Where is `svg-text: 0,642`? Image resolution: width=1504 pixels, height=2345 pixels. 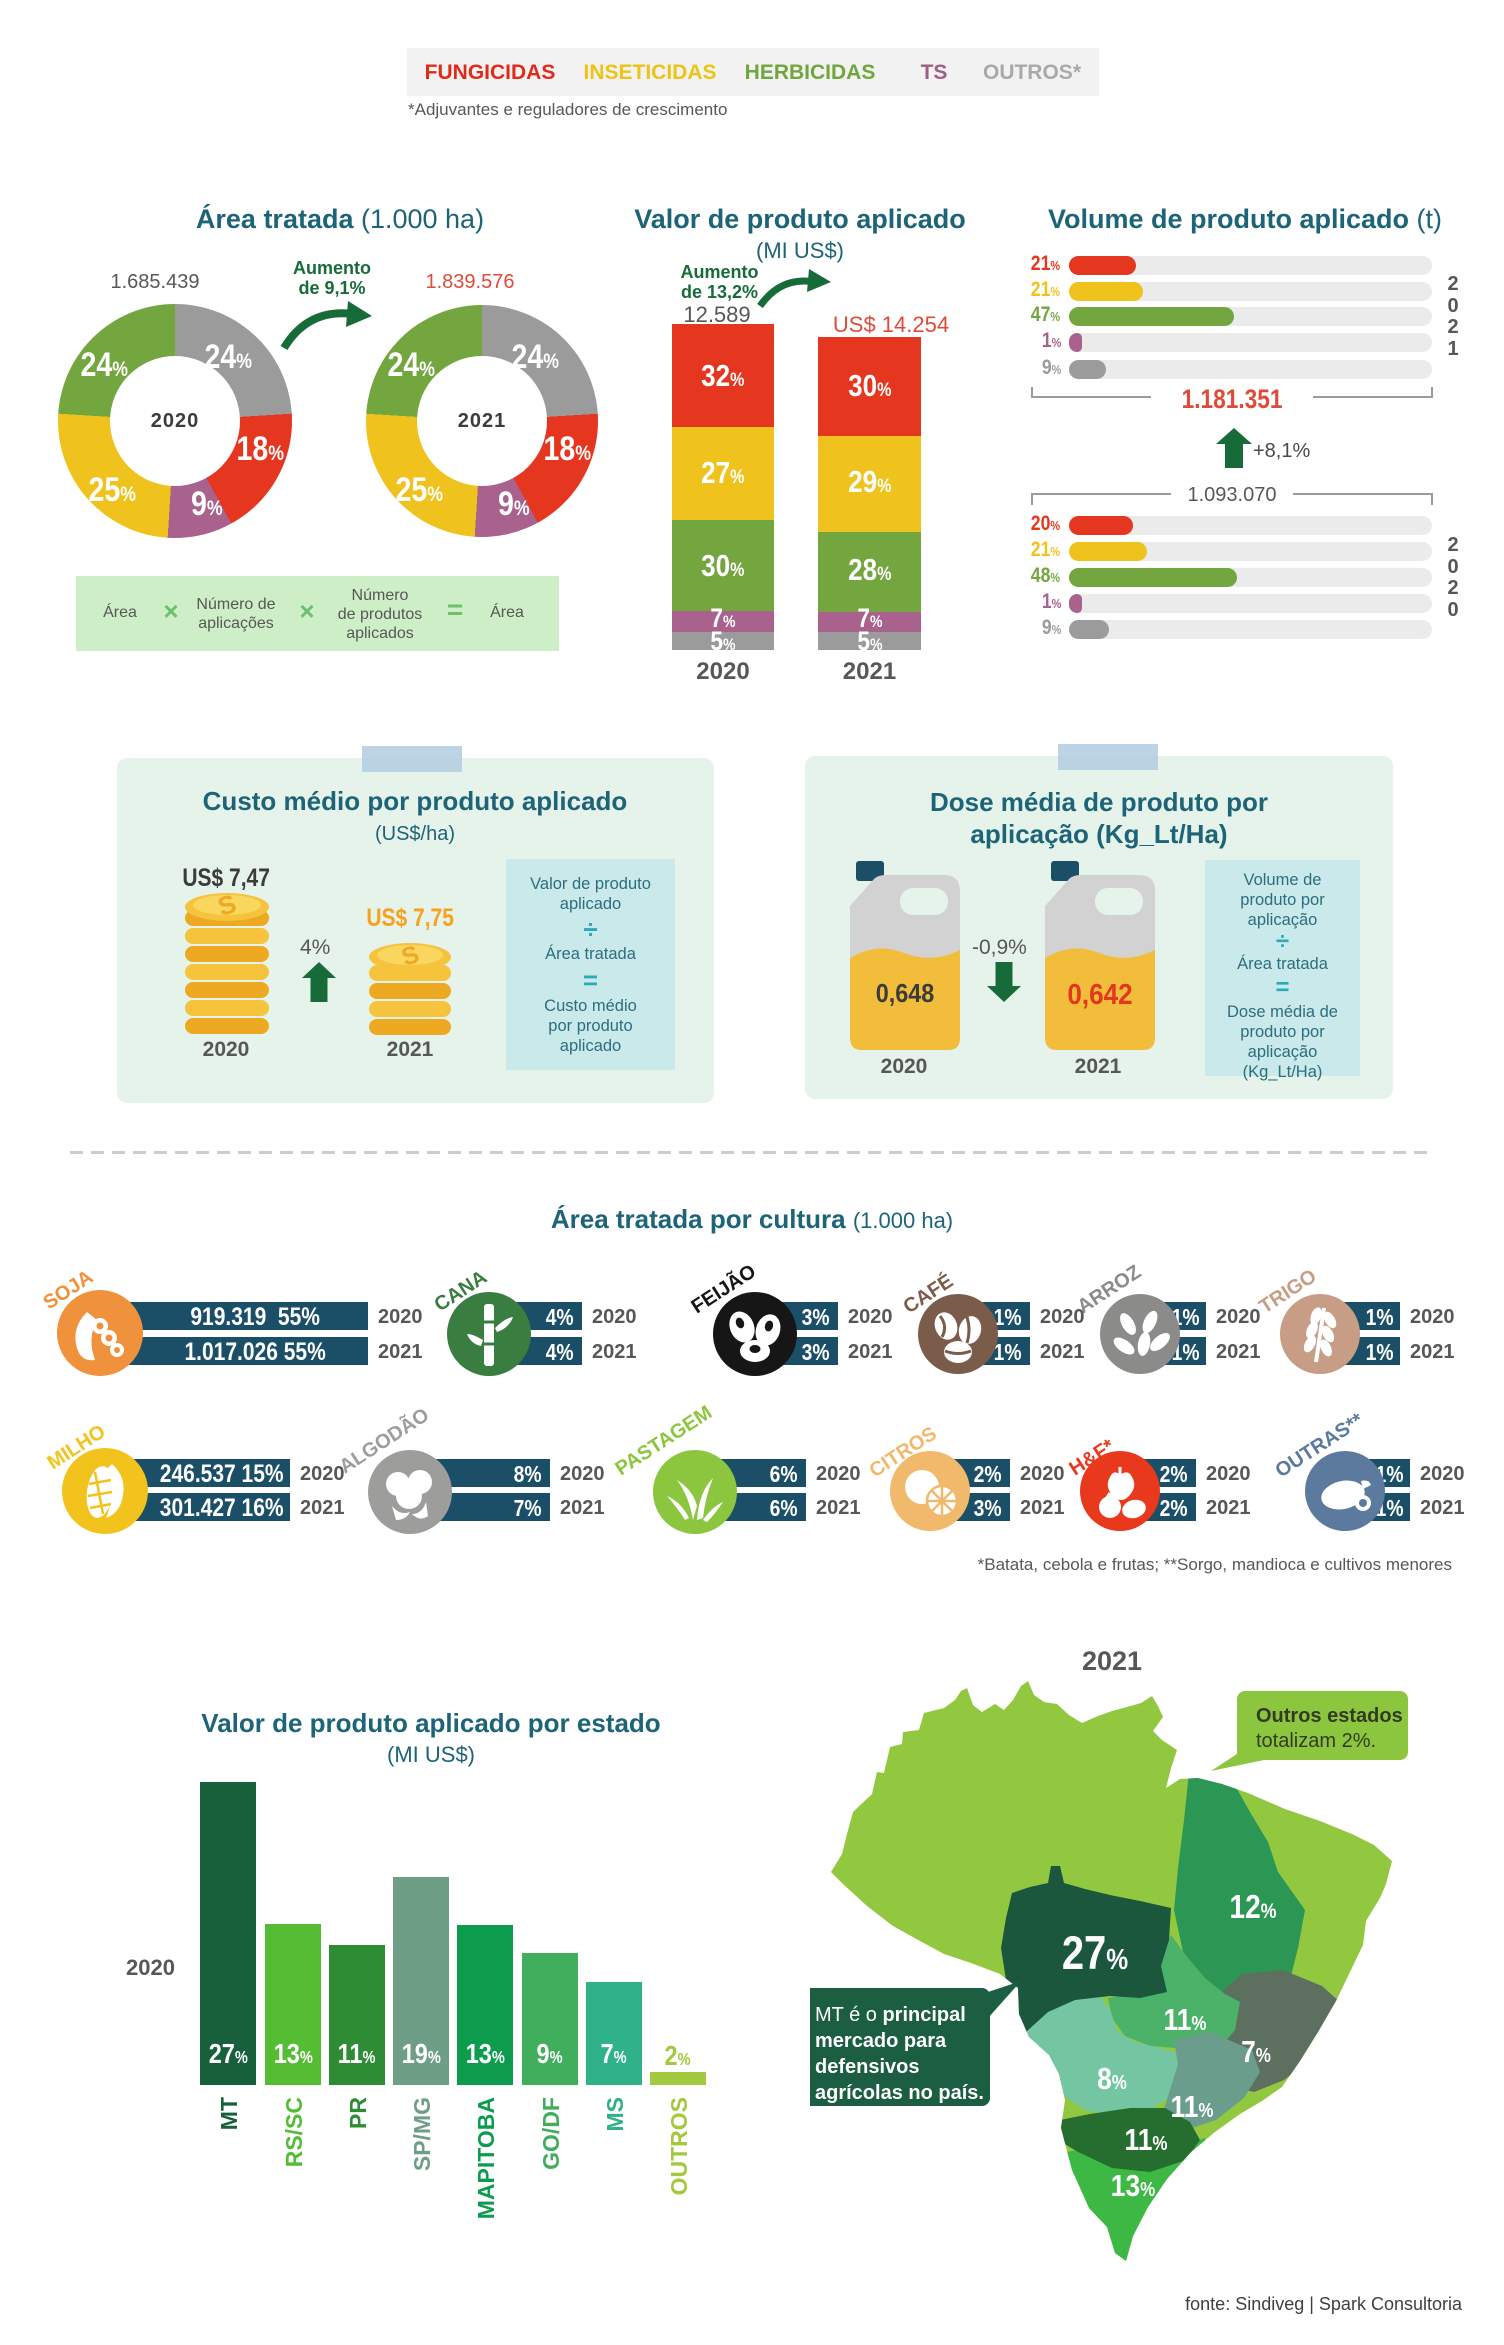
svg-text: 0,642 is located at coordinates (1099, 994).